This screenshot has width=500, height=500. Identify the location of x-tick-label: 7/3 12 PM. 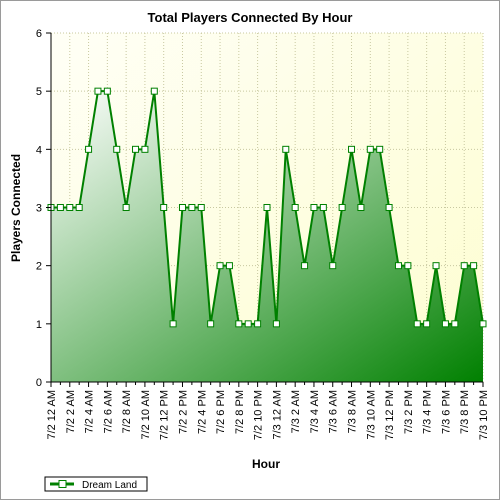
(390, 415).